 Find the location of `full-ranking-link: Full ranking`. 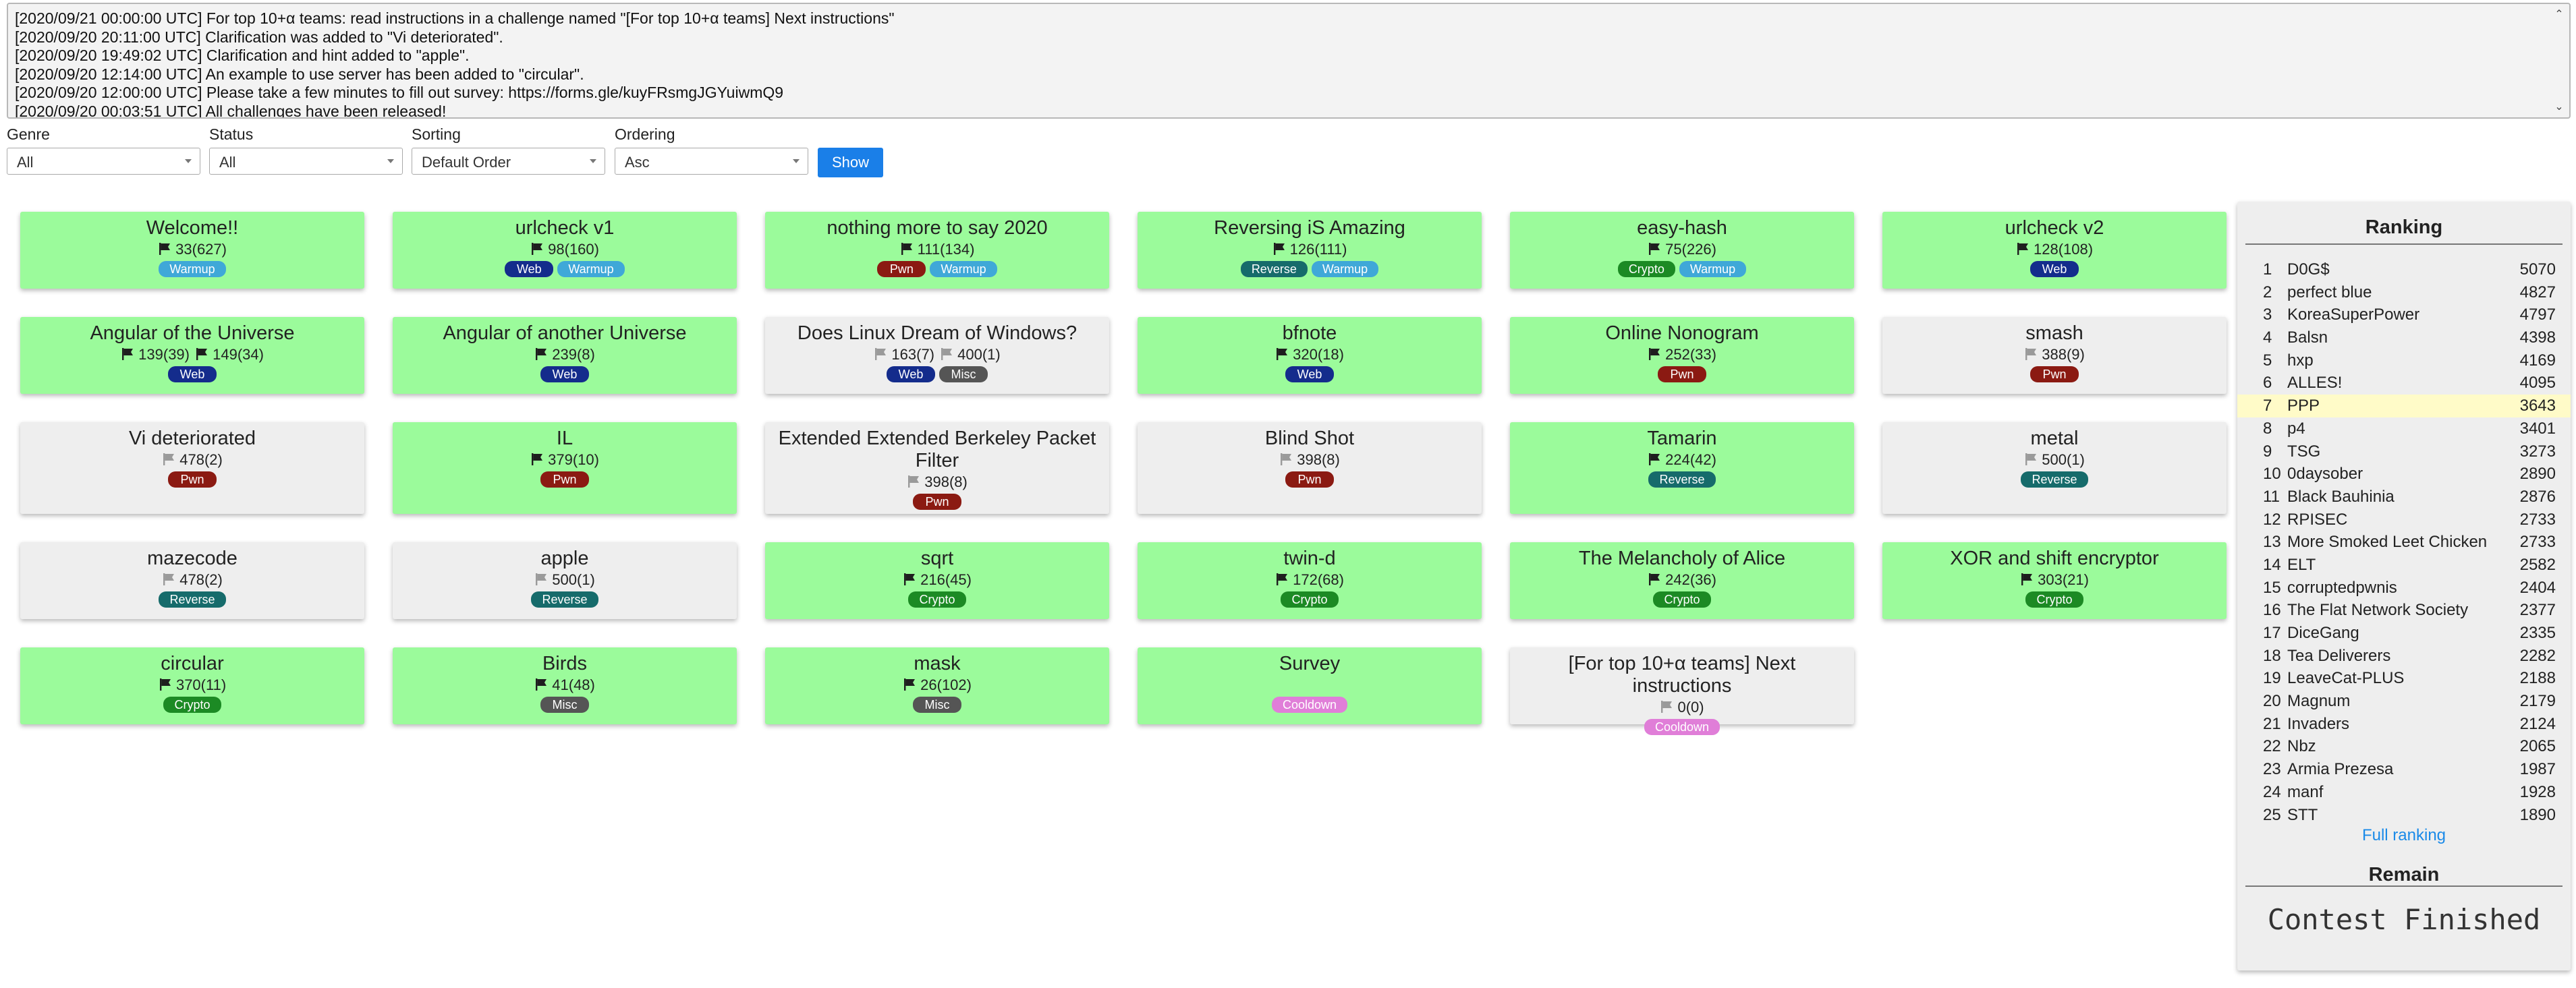

full-ranking-link: Full ranking is located at coordinates (2403, 835).